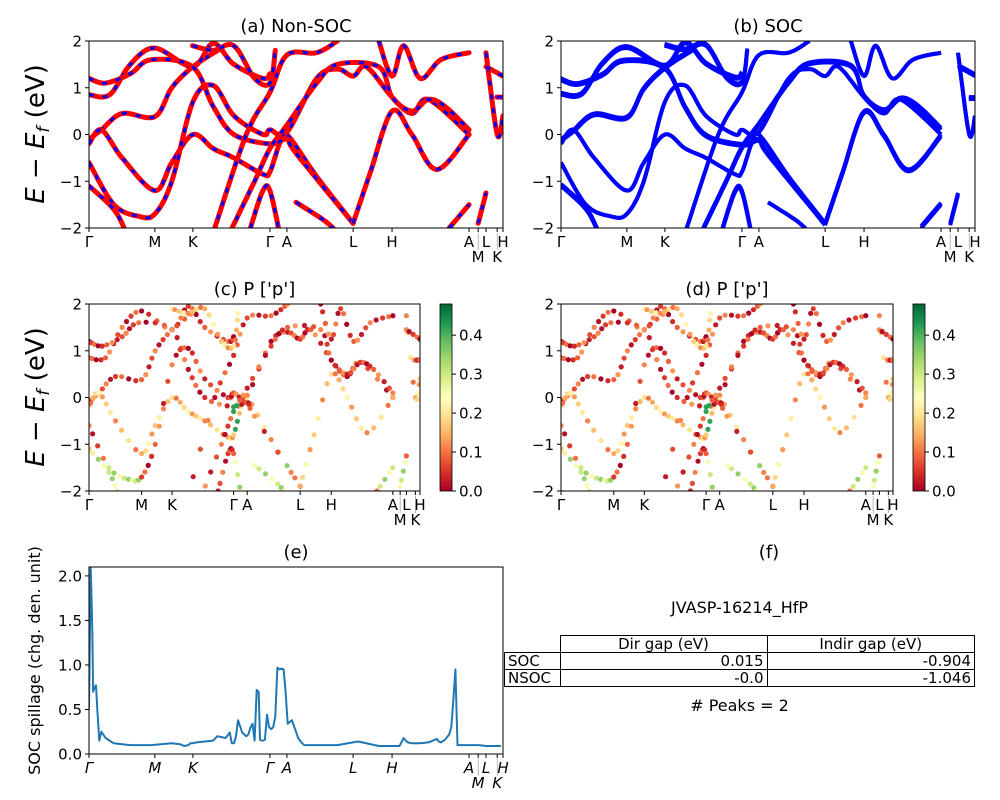  I want to click on table-row: NSOC -0.0 -1.046, so click(739, 678).